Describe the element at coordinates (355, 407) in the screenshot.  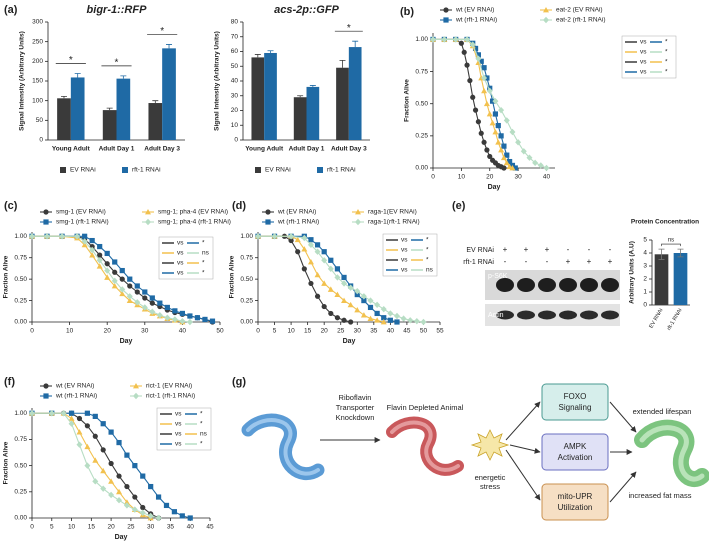
I see `diagram-label: Transporter` at that location.